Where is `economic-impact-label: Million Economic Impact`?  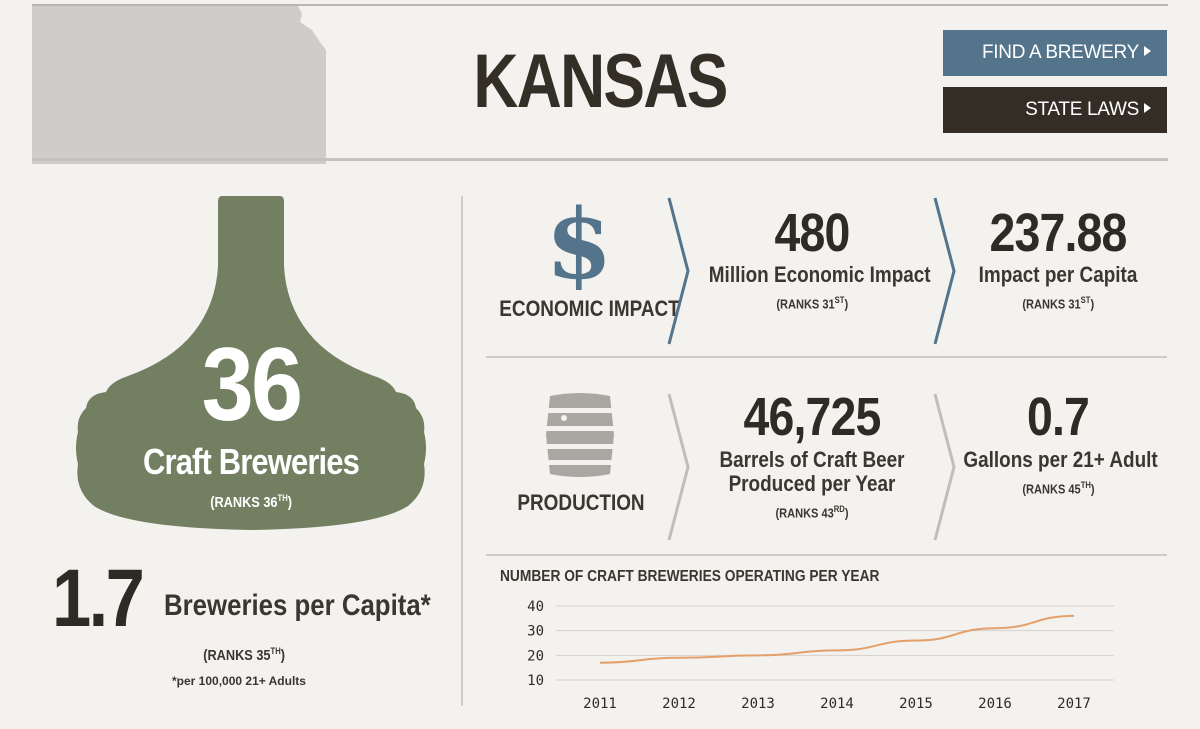 economic-impact-label: Million Economic Impact is located at coordinates (819, 274).